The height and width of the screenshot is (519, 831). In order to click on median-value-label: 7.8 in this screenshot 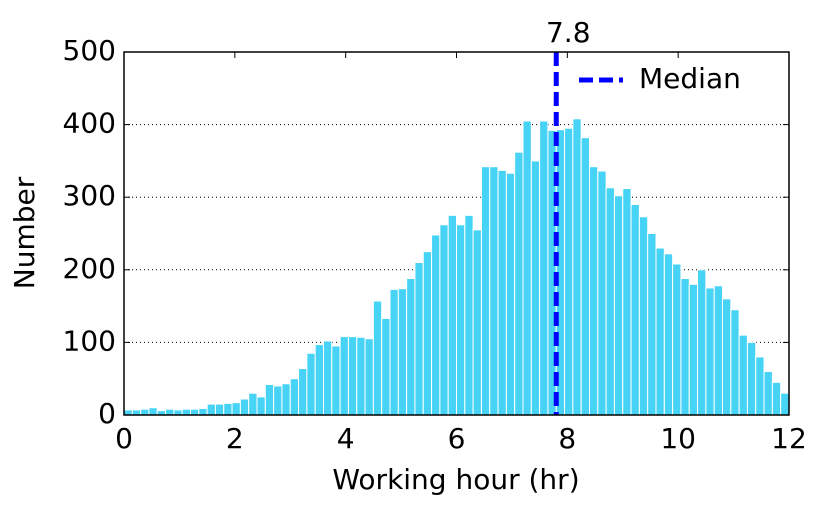, I will do `click(568, 32)`.